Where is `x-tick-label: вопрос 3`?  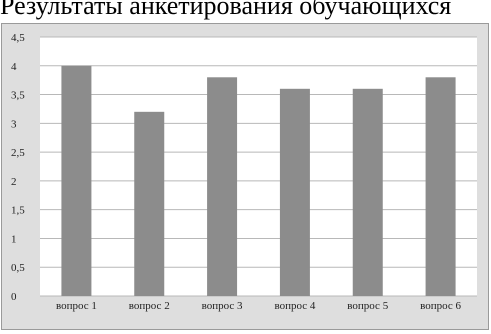
x-tick-label: вопрос 3 is located at coordinates (222, 306).